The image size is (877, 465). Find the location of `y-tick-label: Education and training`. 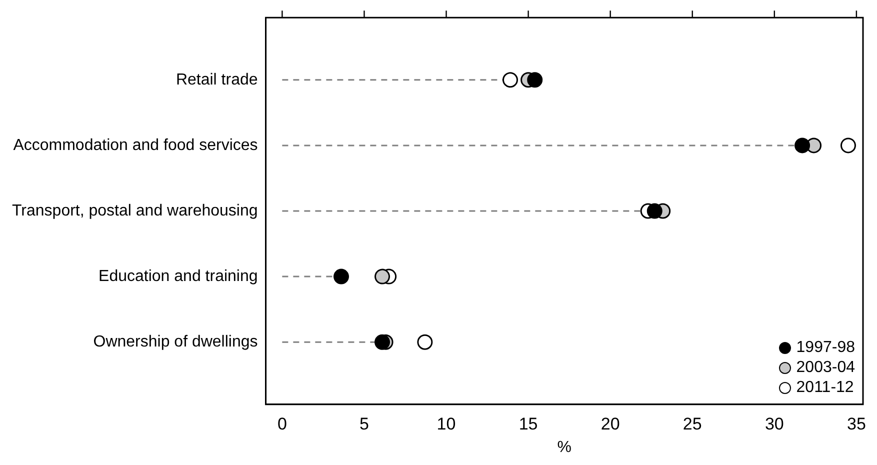

y-tick-label: Education and training is located at coordinates (178, 276).